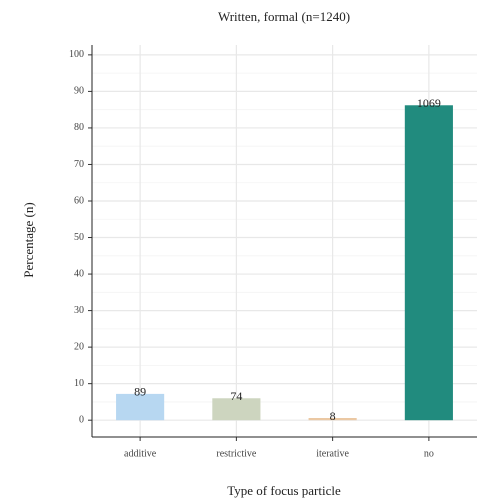  Describe the element at coordinates (79, 346) in the screenshot. I see `y-tick-label: 20` at that location.